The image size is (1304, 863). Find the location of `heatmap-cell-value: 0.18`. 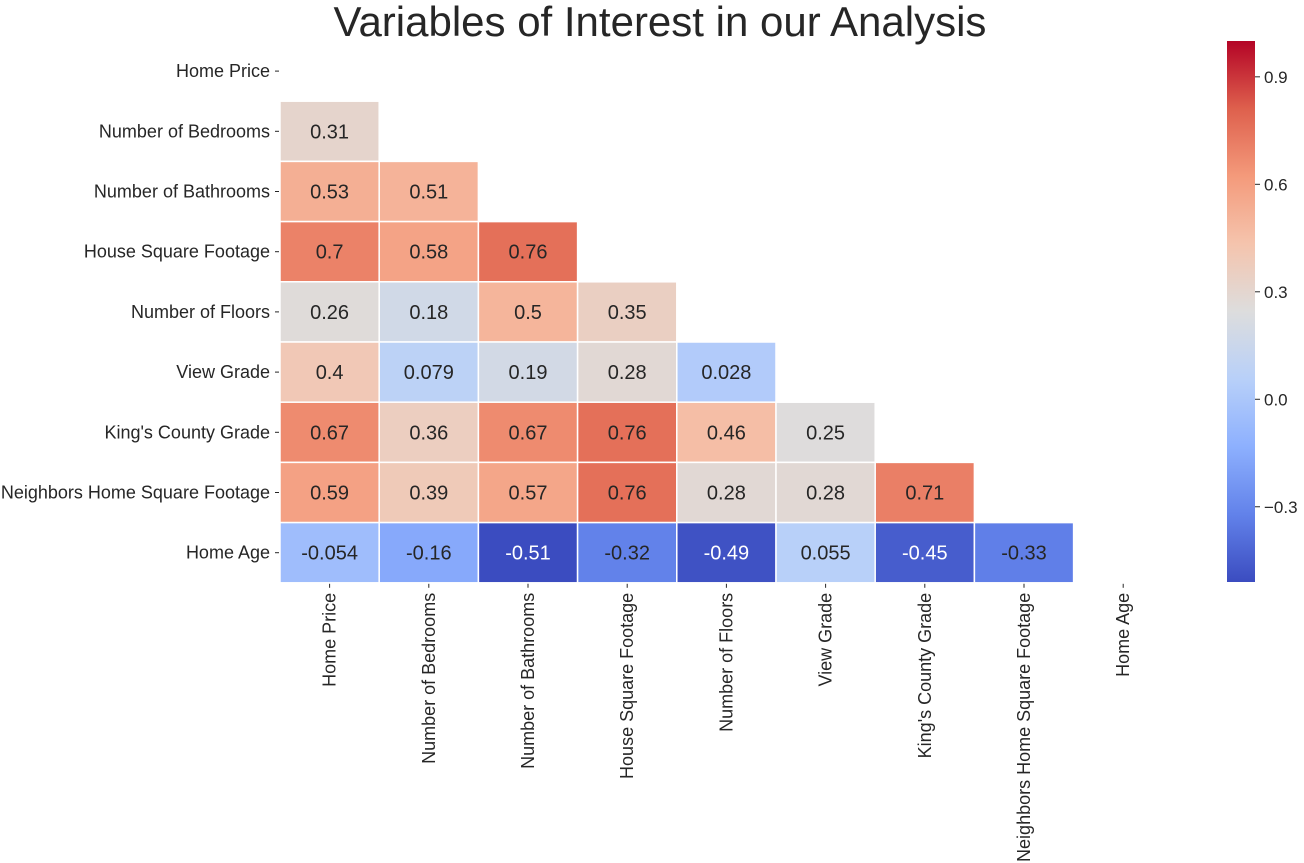

heatmap-cell-value: 0.18 is located at coordinates (428, 313).